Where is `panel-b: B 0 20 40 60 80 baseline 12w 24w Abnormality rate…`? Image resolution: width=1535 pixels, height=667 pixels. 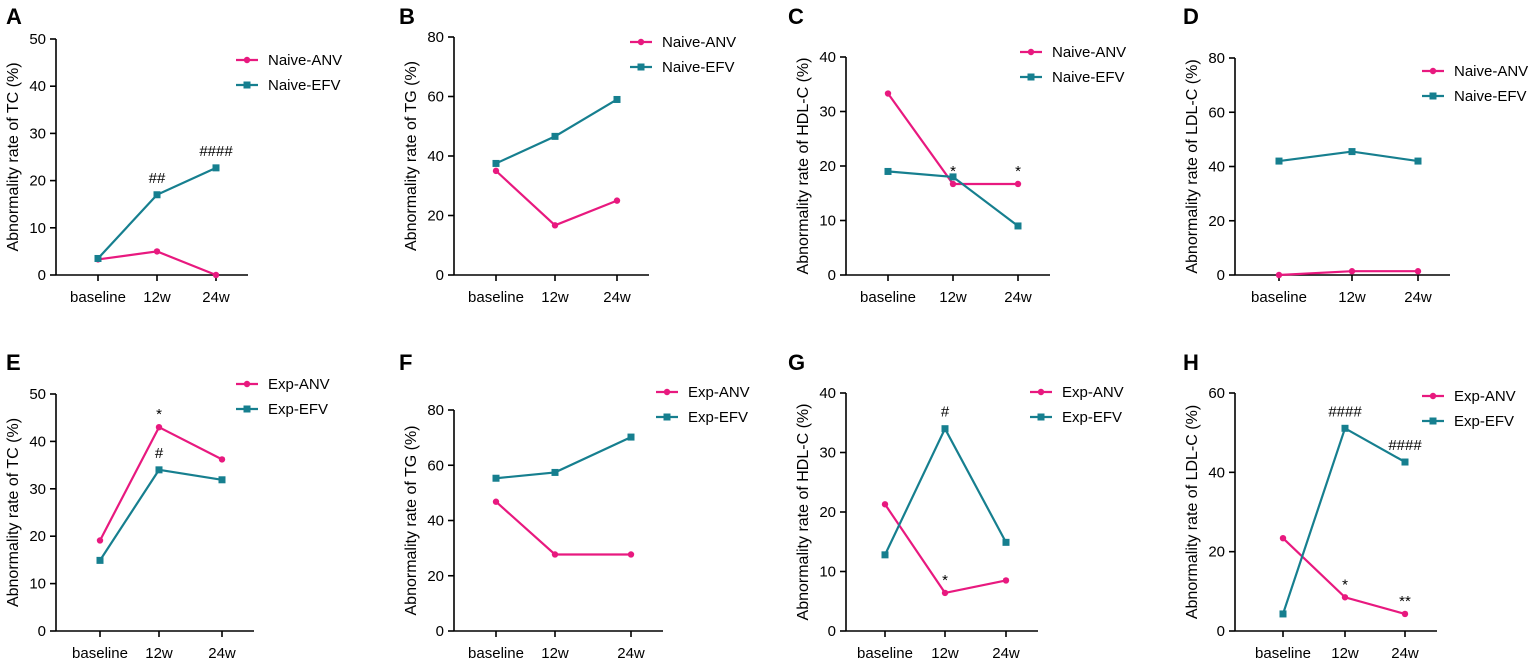 panel-b: B 0 20 40 60 80 baseline 12w 24w Abnormality rate… is located at coordinates (567, 155).